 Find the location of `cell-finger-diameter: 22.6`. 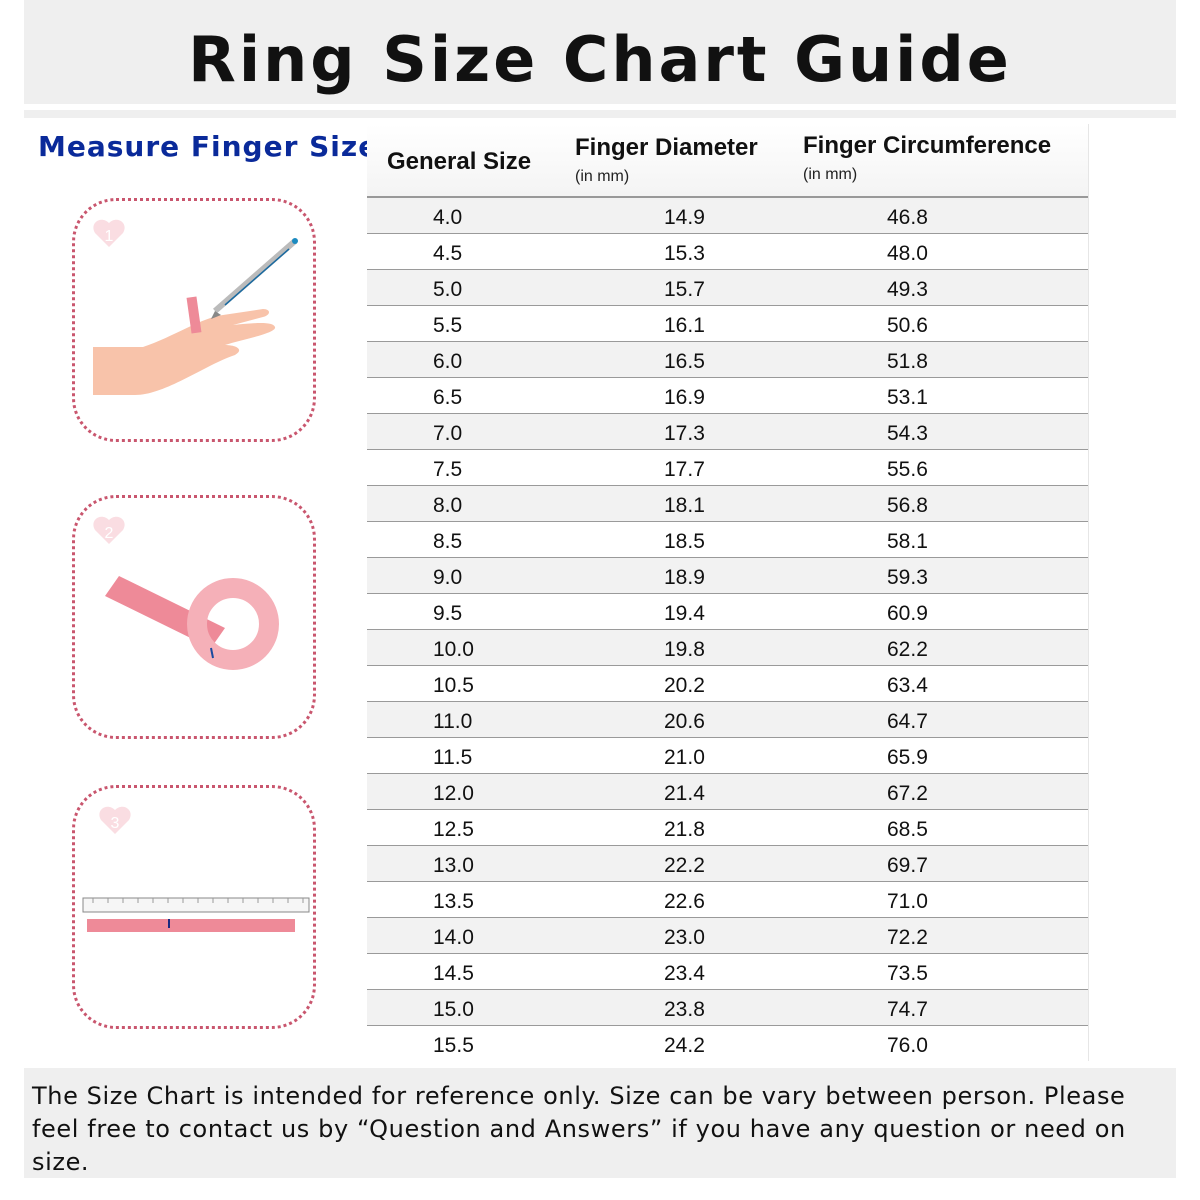

cell-finger-diameter: 22.6 is located at coordinates (684, 901).